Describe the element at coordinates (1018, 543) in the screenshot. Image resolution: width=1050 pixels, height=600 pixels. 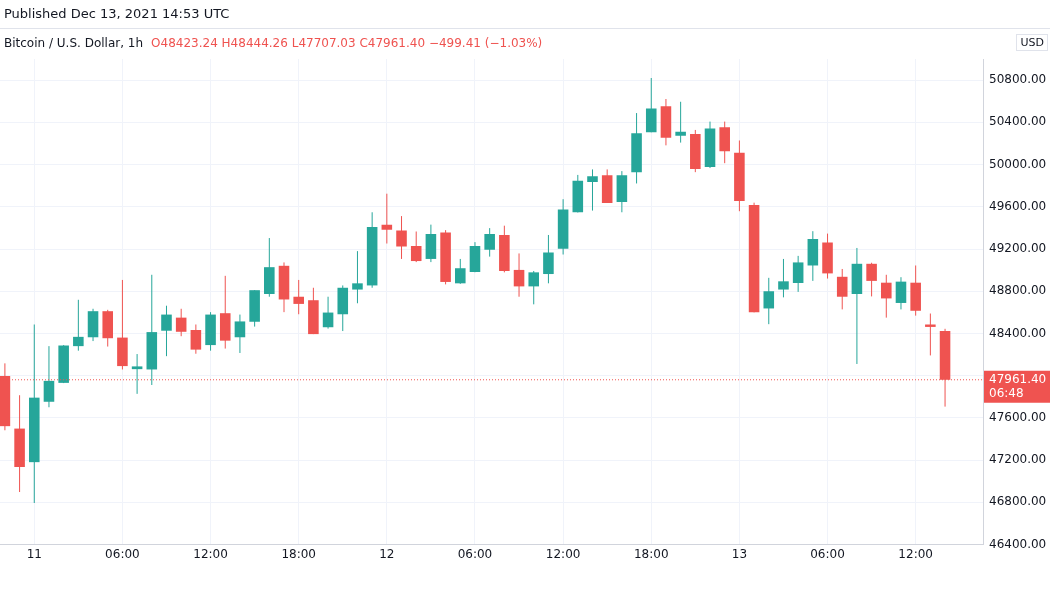
I see `y-tick-label: 46400.00` at that location.